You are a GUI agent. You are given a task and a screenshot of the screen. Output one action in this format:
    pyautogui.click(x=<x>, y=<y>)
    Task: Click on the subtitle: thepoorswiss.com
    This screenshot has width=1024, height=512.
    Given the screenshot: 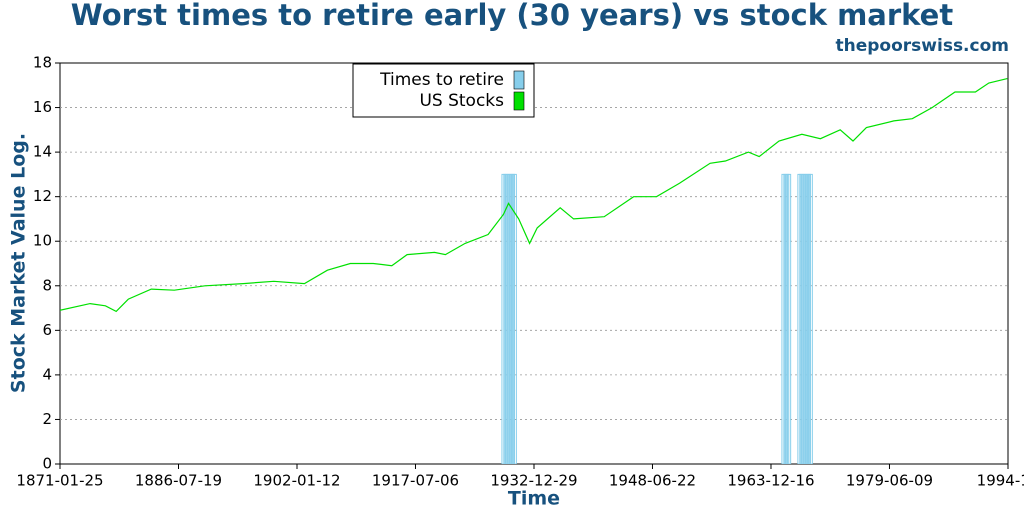 What is the action you would take?
    pyautogui.click(x=923, y=46)
    